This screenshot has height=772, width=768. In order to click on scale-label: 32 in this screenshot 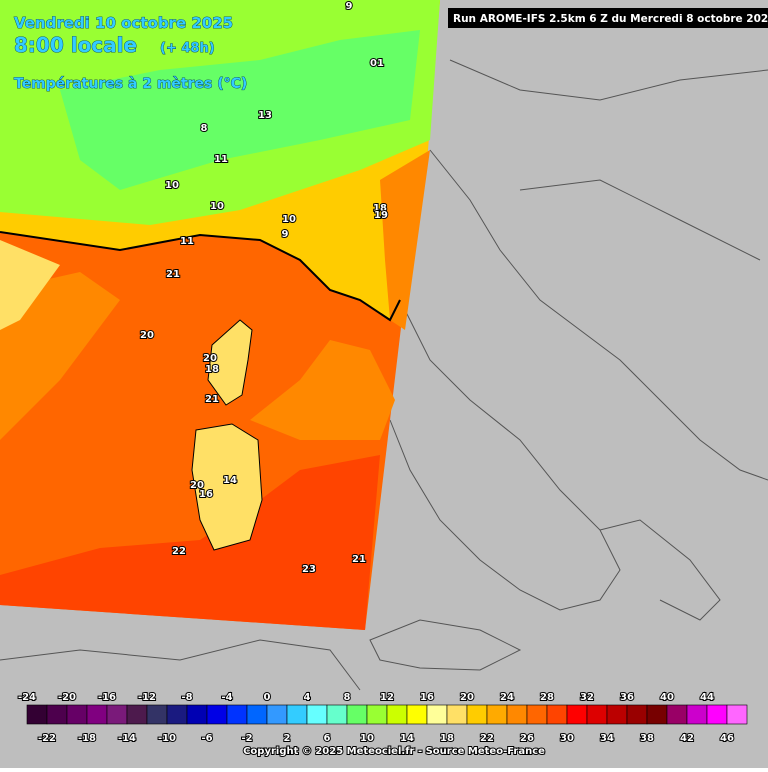, I will do `click(587, 697)`.